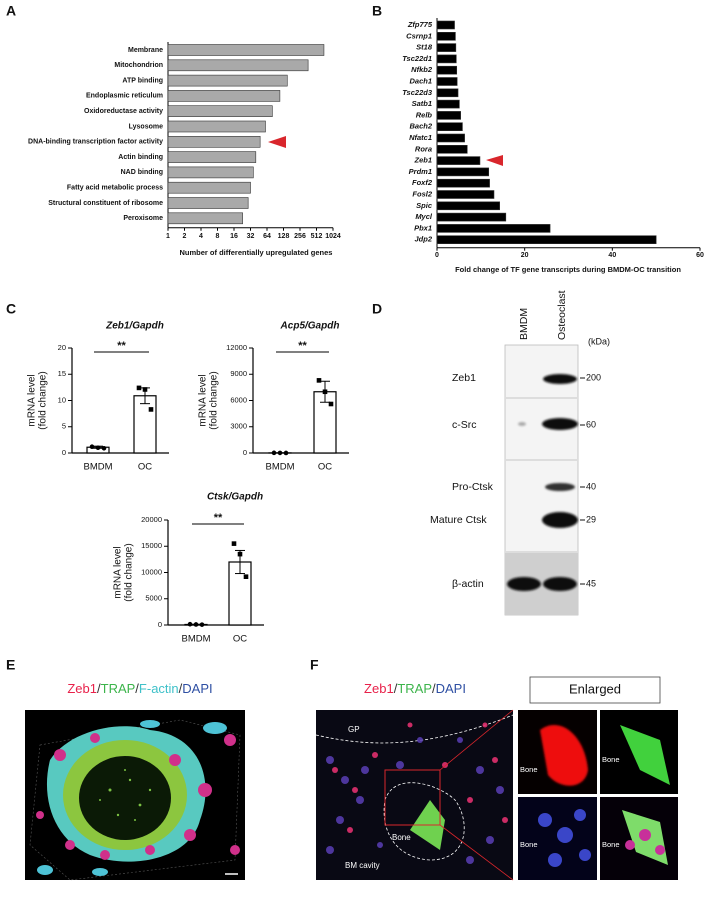  What do you see at coordinates (591, 424) in the screenshot?
I see `marker-label: 60` at bounding box center [591, 424].